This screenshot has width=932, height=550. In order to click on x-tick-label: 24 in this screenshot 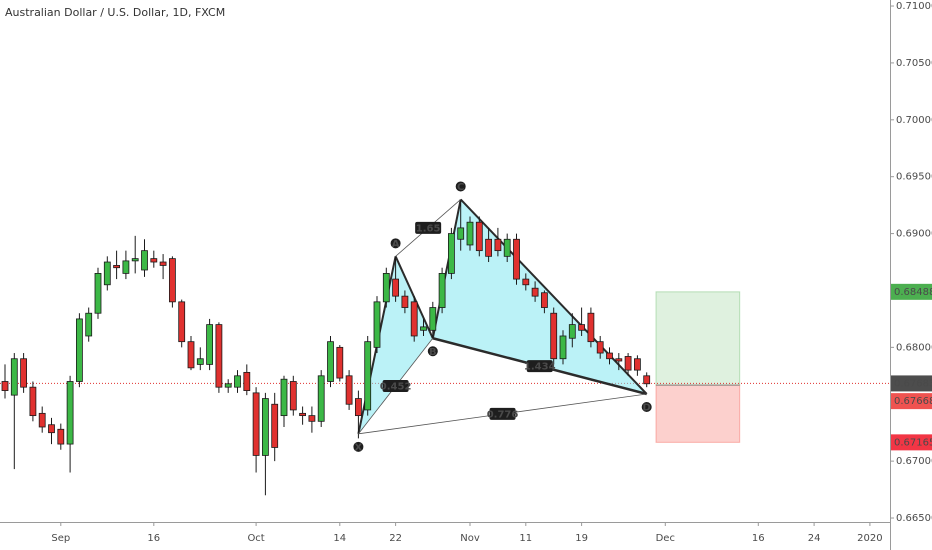, I will do `click(814, 538)`.